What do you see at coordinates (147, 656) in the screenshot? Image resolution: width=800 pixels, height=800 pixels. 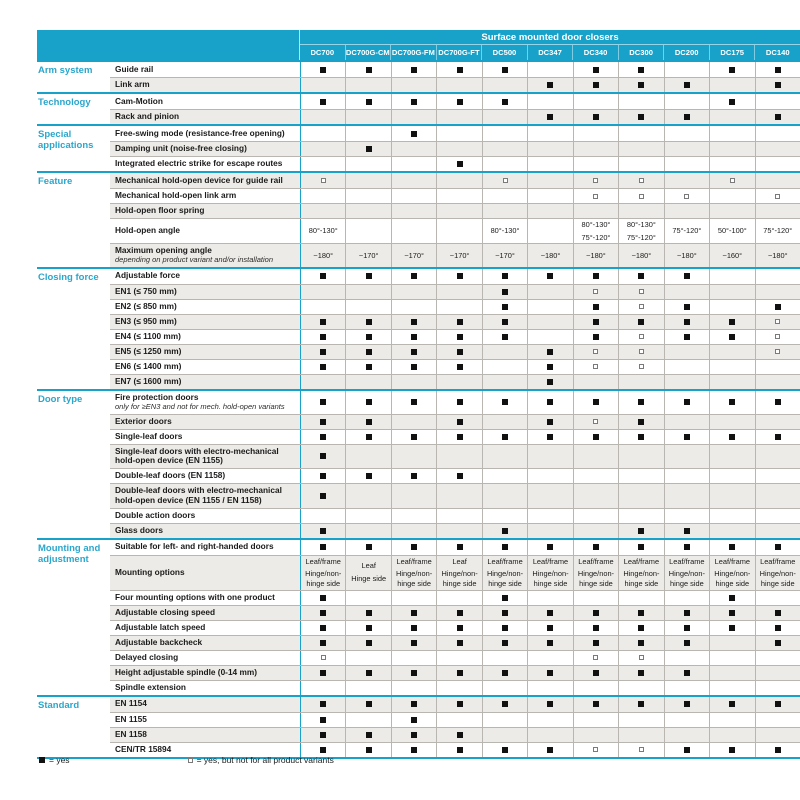 I see `row-label: Delayed closing` at bounding box center [147, 656].